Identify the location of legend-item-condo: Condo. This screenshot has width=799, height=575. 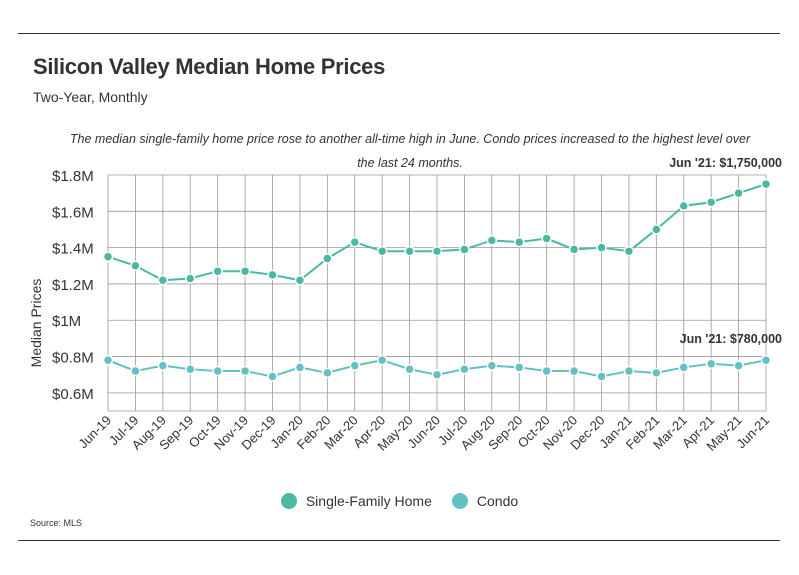
(485, 501).